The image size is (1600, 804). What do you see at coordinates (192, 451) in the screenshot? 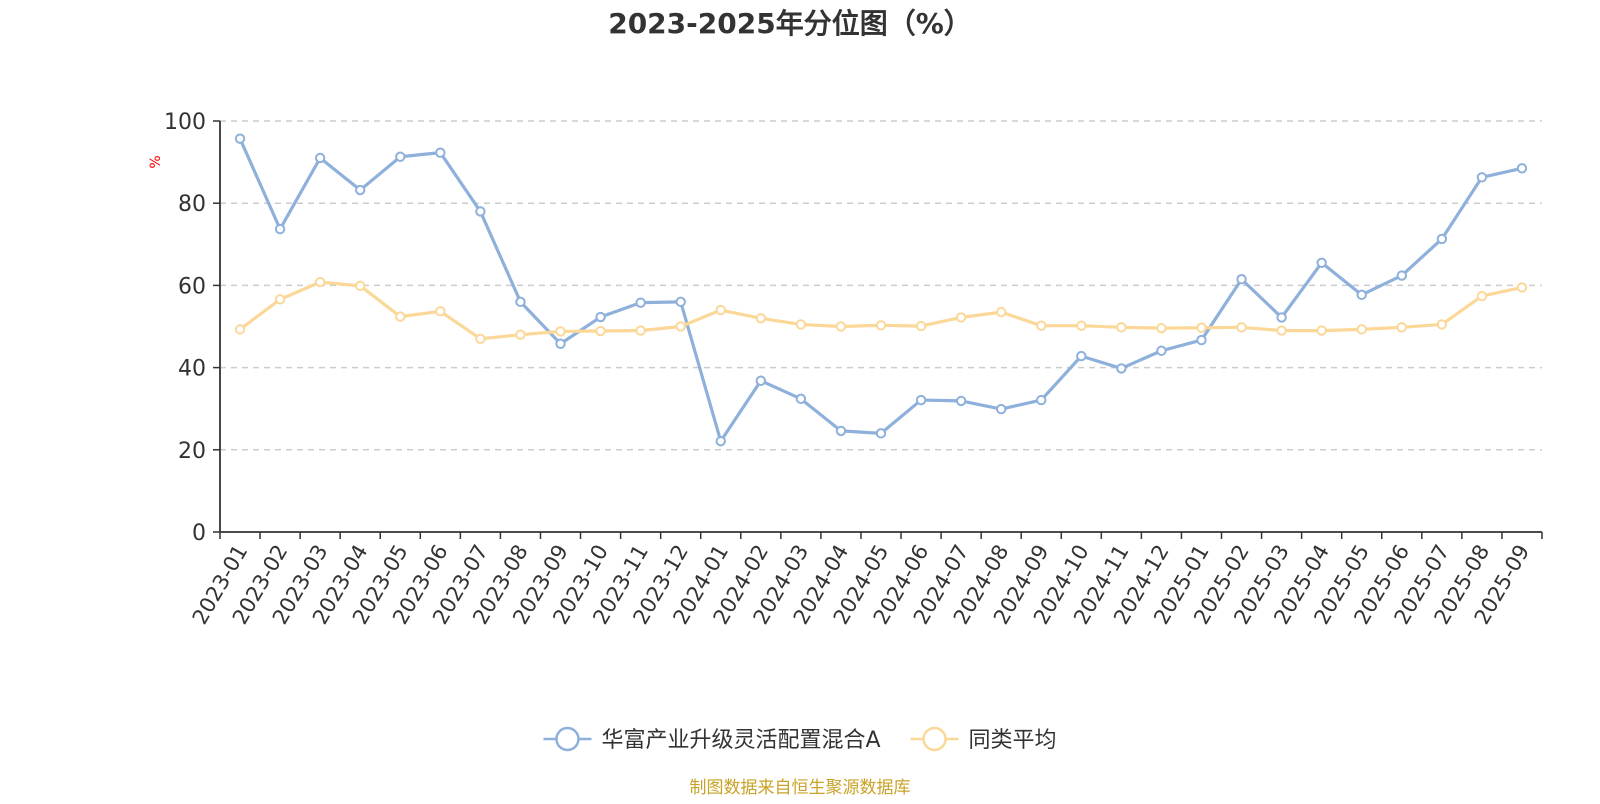
I see `y-tick-label: 20` at bounding box center [192, 451].